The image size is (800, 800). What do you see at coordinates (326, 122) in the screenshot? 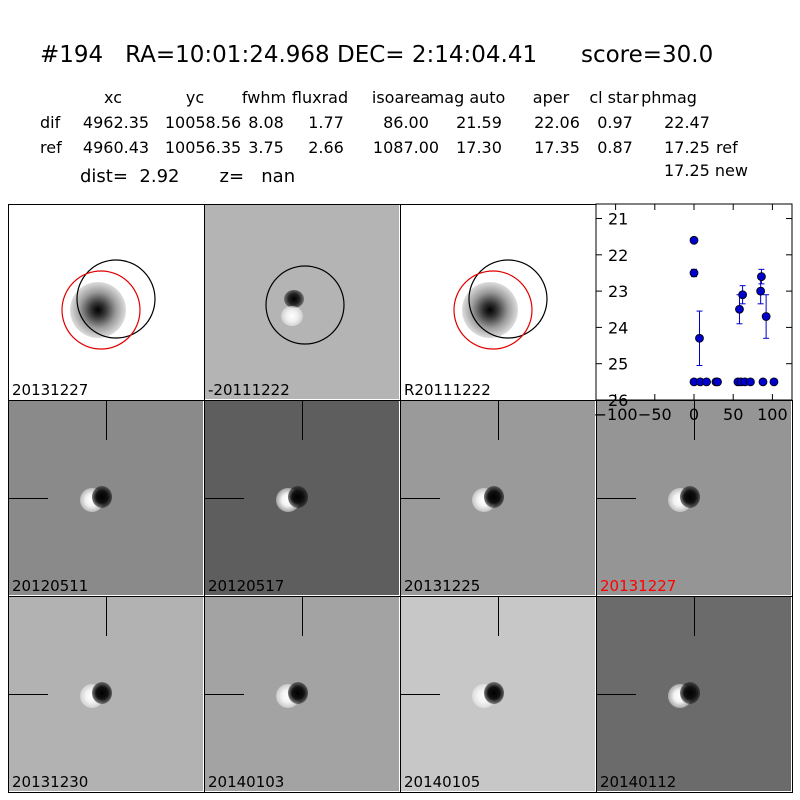
I see `table-cell: 1.77` at bounding box center [326, 122].